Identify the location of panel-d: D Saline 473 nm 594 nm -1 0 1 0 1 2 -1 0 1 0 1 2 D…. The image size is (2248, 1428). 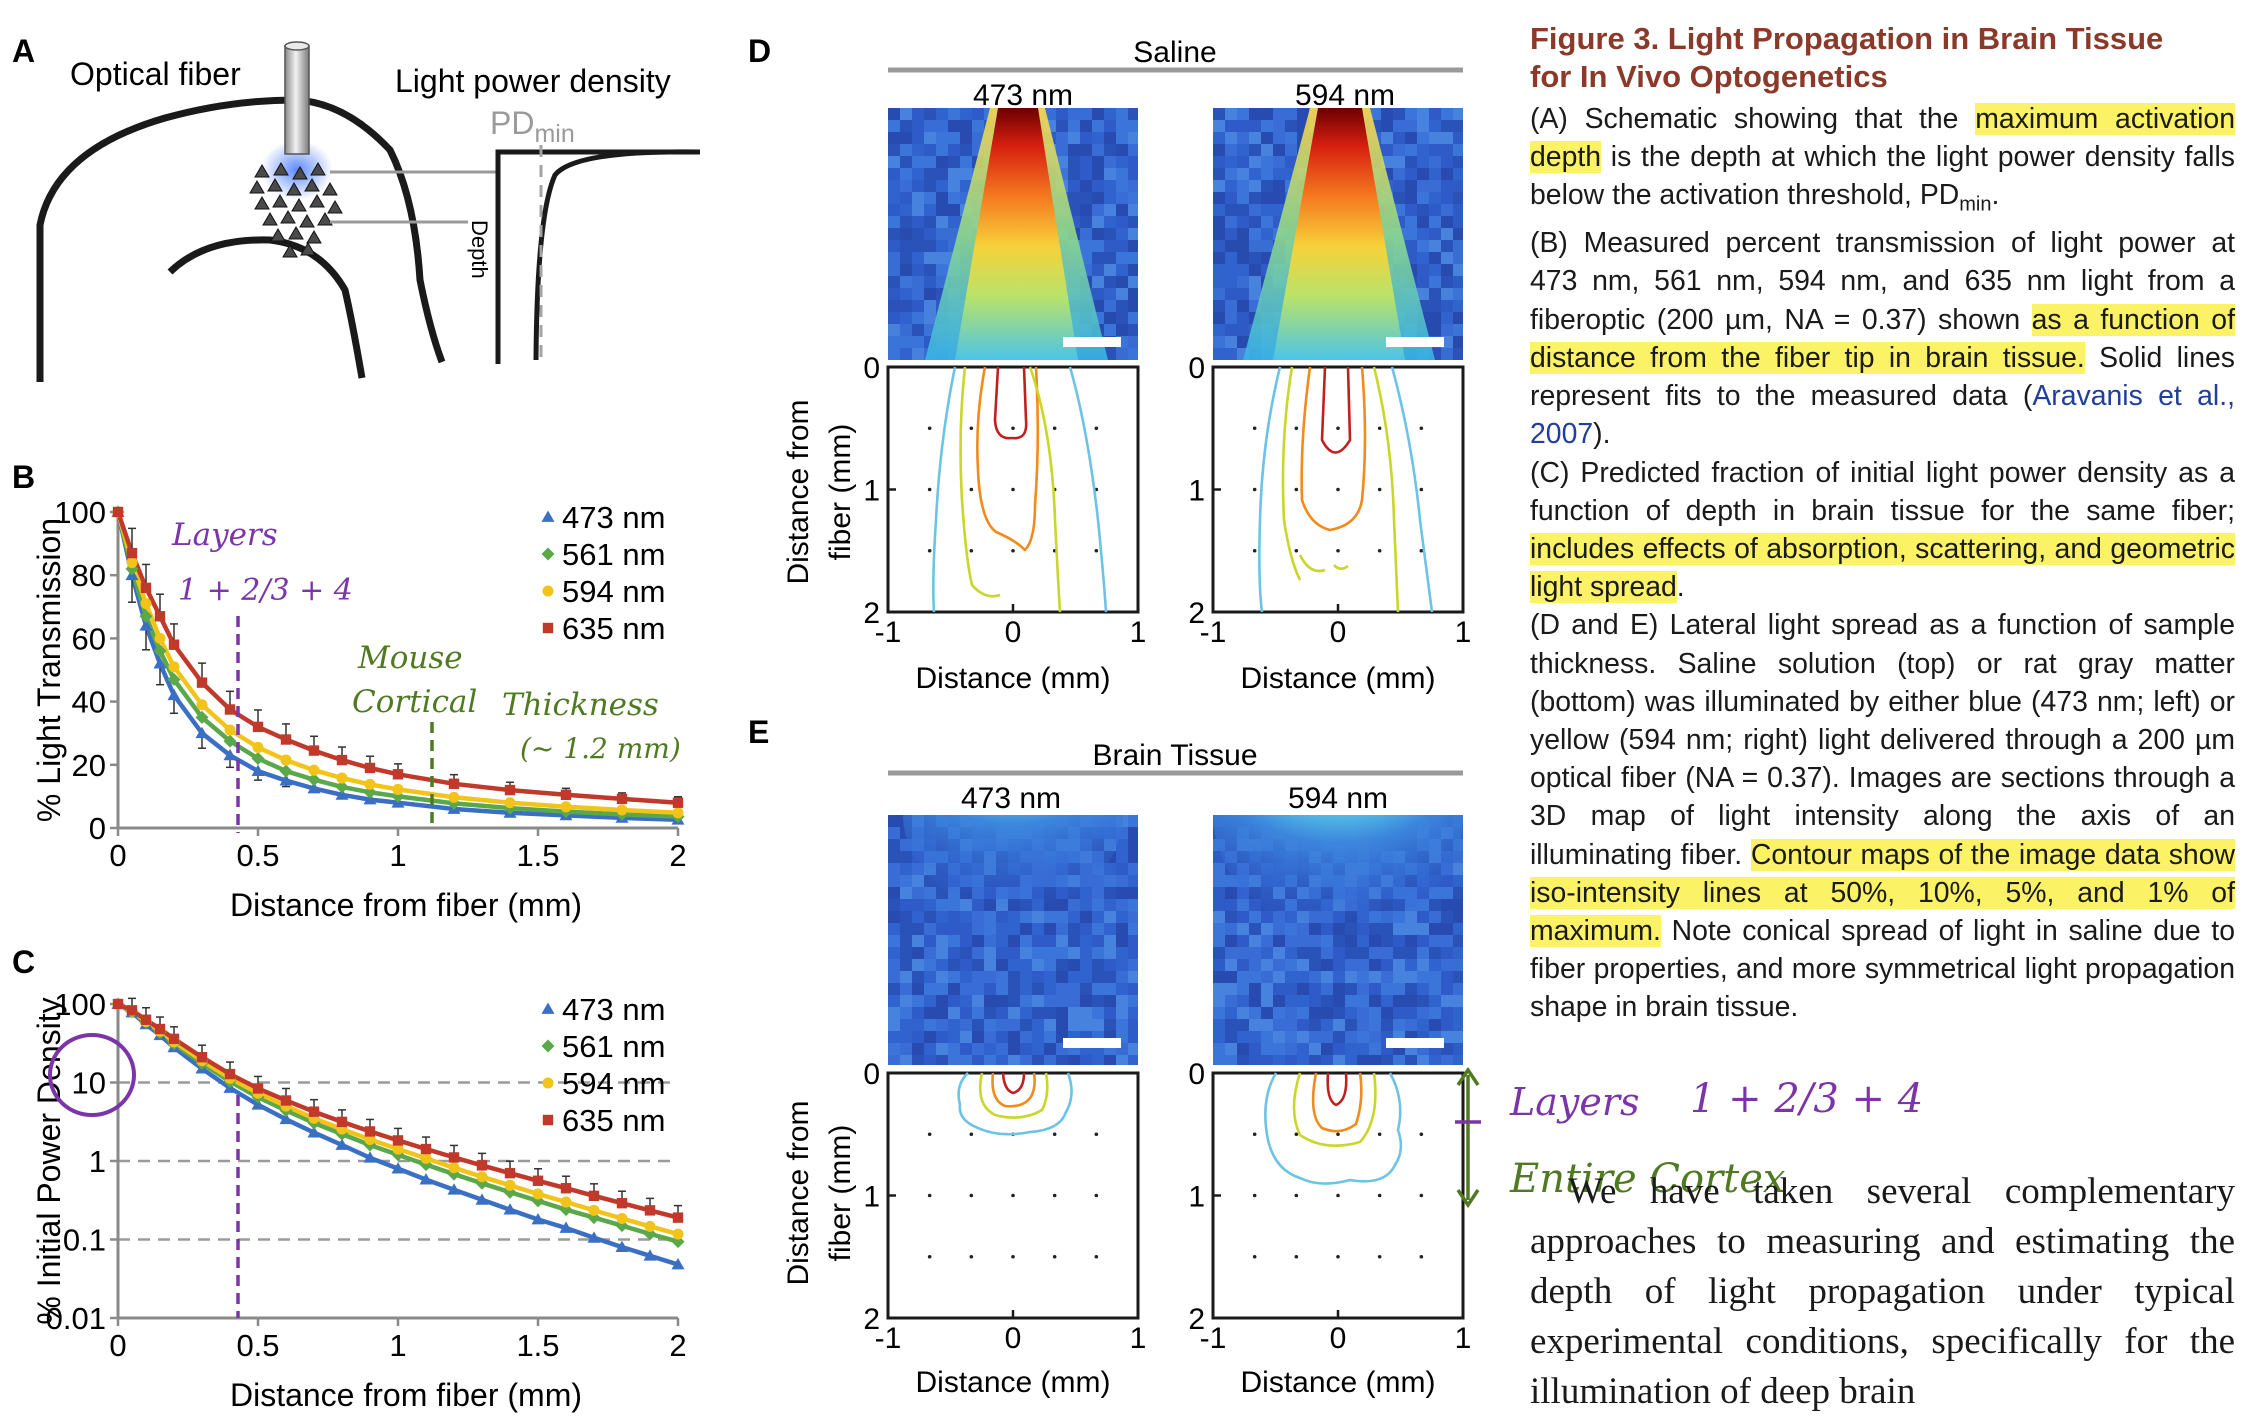
(1109, 364).